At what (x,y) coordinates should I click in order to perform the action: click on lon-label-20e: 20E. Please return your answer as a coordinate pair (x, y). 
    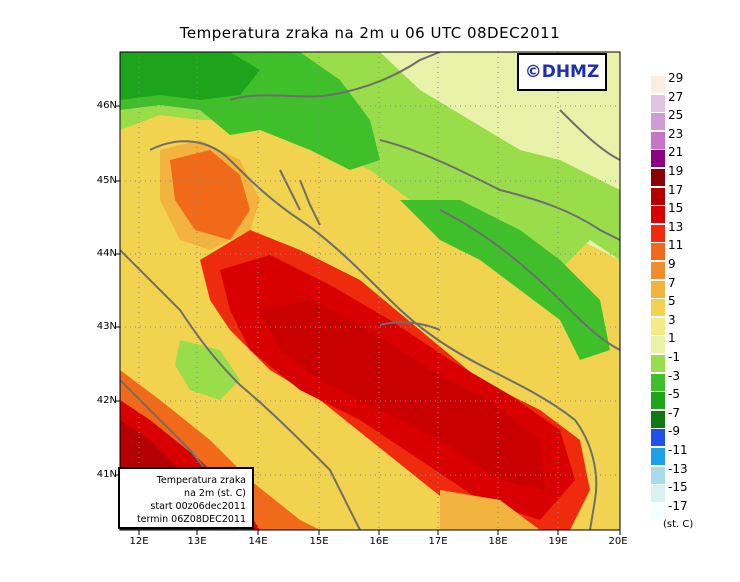
    Looking at the image, I should click on (618, 541).